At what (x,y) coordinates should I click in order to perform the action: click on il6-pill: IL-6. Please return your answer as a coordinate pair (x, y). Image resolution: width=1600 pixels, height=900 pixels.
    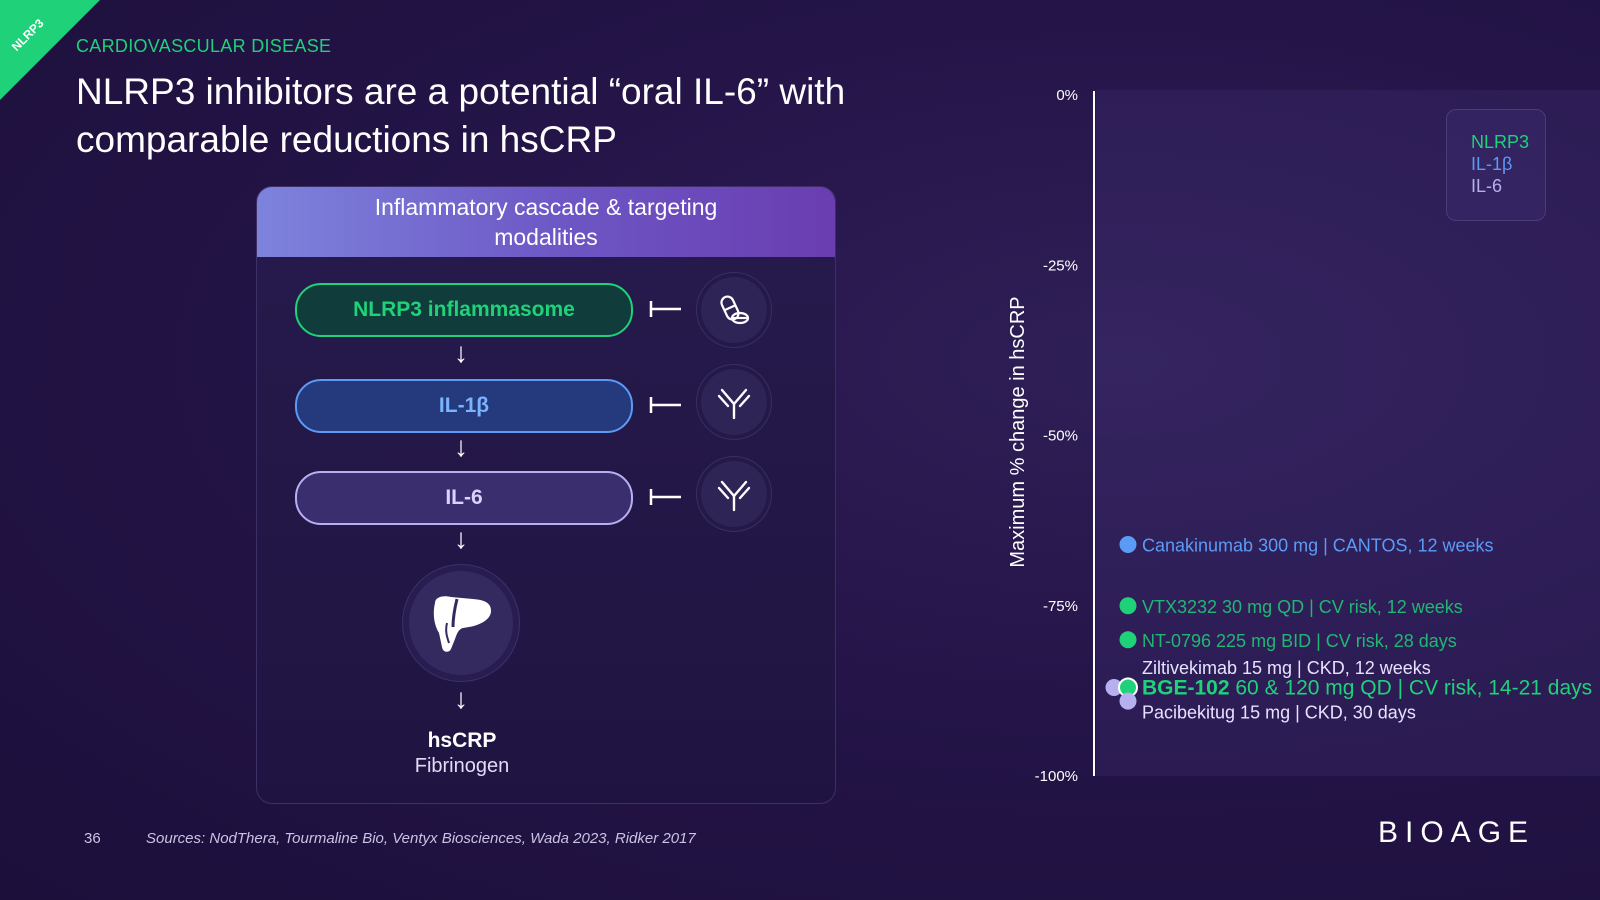
    Looking at the image, I should click on (464, 498).